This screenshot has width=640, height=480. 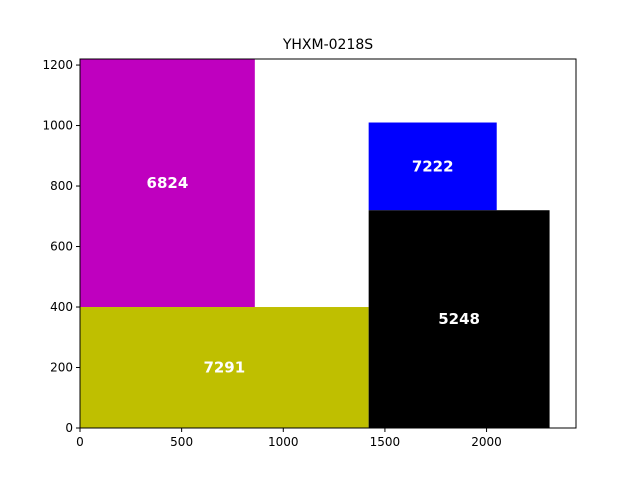 I want to click on rect-label-7291: 7291, so click(x=224, y=368).